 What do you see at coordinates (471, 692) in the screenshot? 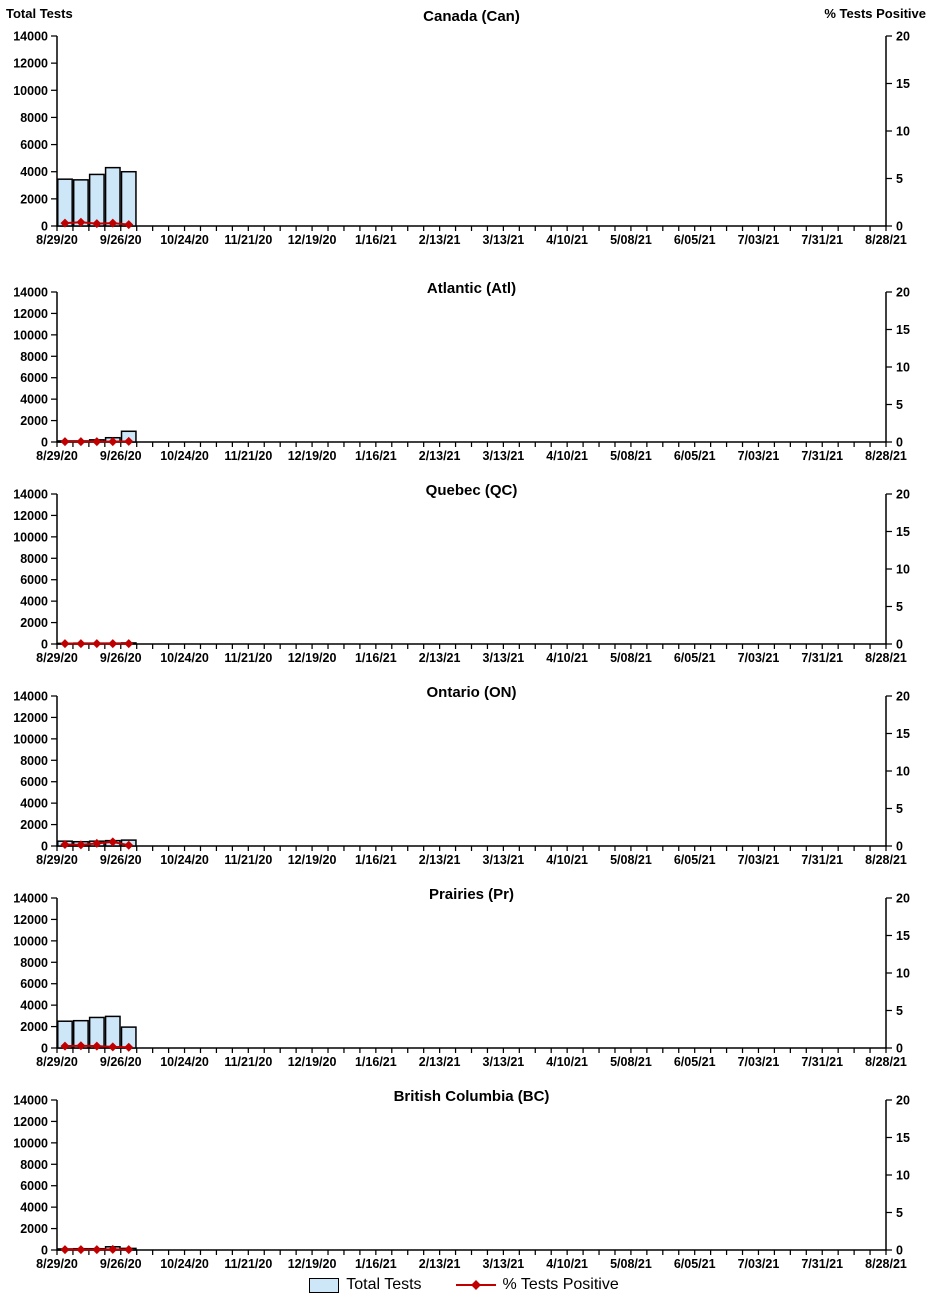
I see `chart-title-on: Ontario (ON)` at bounding box center [471, 692].